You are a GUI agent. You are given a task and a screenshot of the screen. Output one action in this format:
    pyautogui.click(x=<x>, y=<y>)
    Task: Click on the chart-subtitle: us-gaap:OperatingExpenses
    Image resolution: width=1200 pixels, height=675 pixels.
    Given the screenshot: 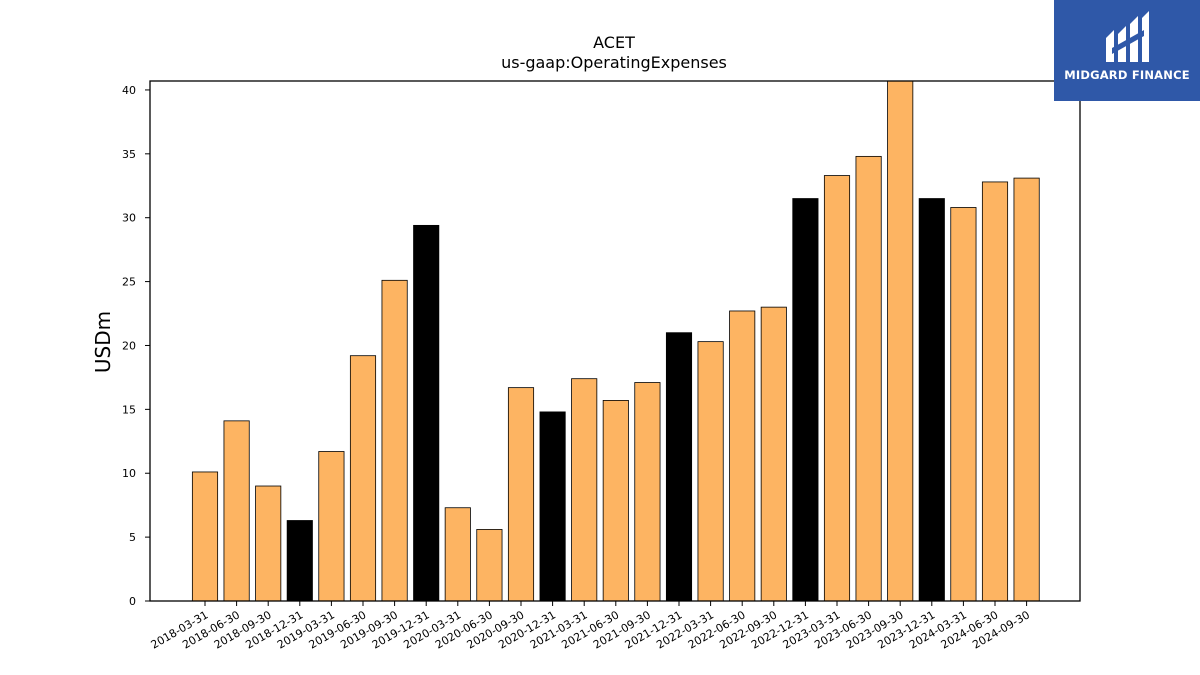 What is the action you would take?
    pyautogui.click(x=614, y=62)
    